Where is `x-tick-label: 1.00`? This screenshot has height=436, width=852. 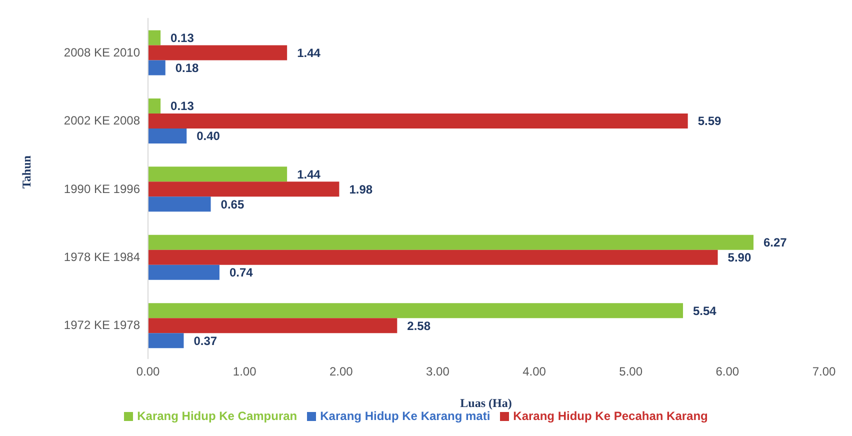
x-tick-label: 1.00 is located at coordinates (244, 371).